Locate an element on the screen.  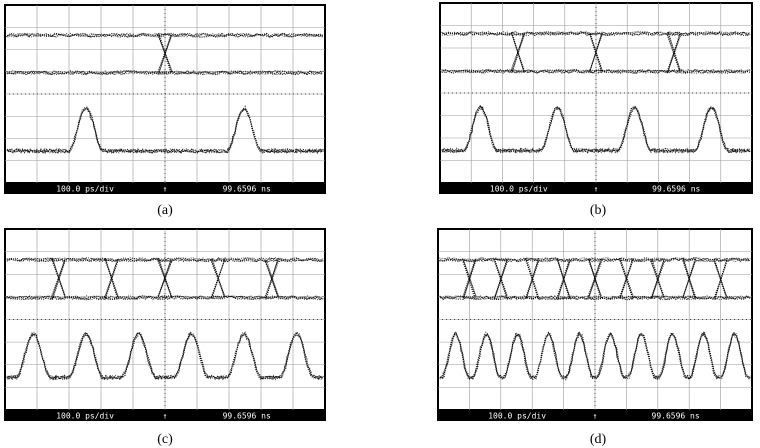
panel-label: (c) is located at coordinates (165, 439).